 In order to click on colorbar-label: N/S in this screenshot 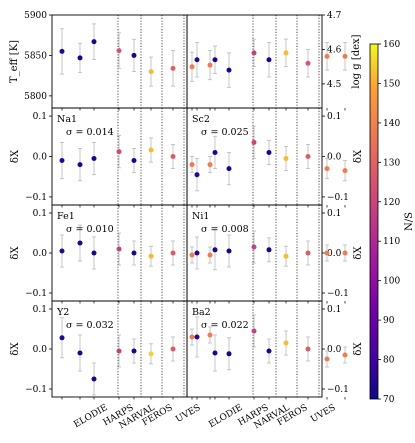, I will do `click(409, 221)`.